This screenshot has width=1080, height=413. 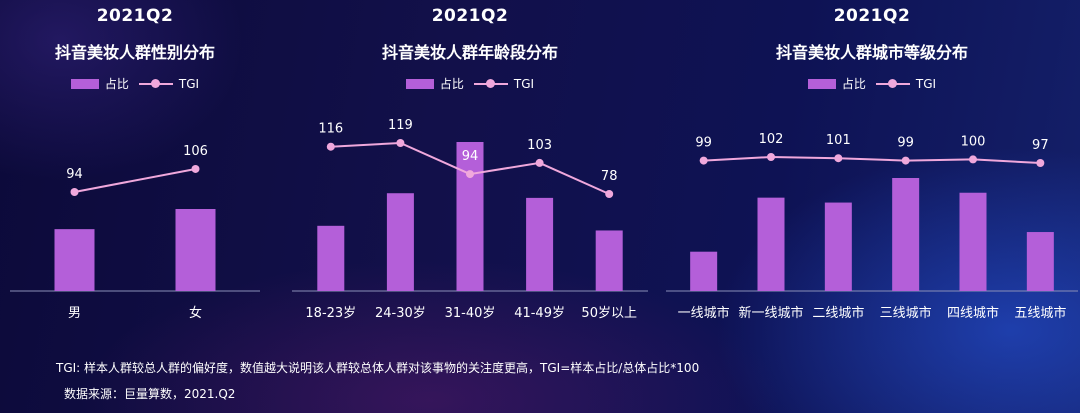 I want to click on tgi-data-label: 97, so click(x=1040, y=145).